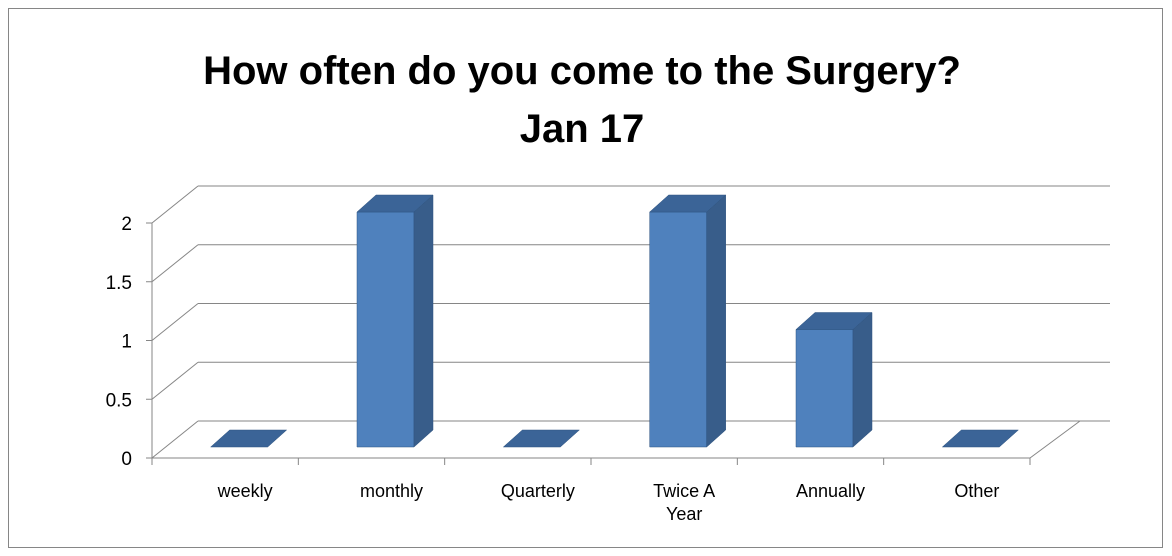 The width and height of the screenshot is (1172, 556). What do you see at coordinates (1055, 439) in the screenshot?
I see `floor-line` at bounding box center [1055, 439].